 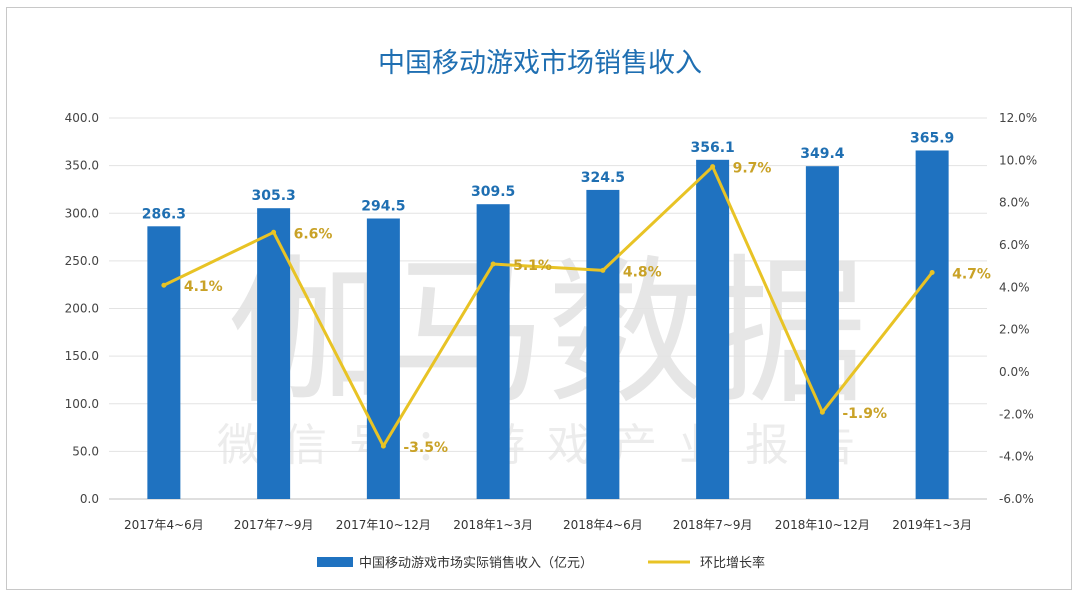 What do you see at coordinates (547, 445) in the screenshot?
I see `watermark-sub: 微信号：游戏产业报告` at bounding box center [547, 445].